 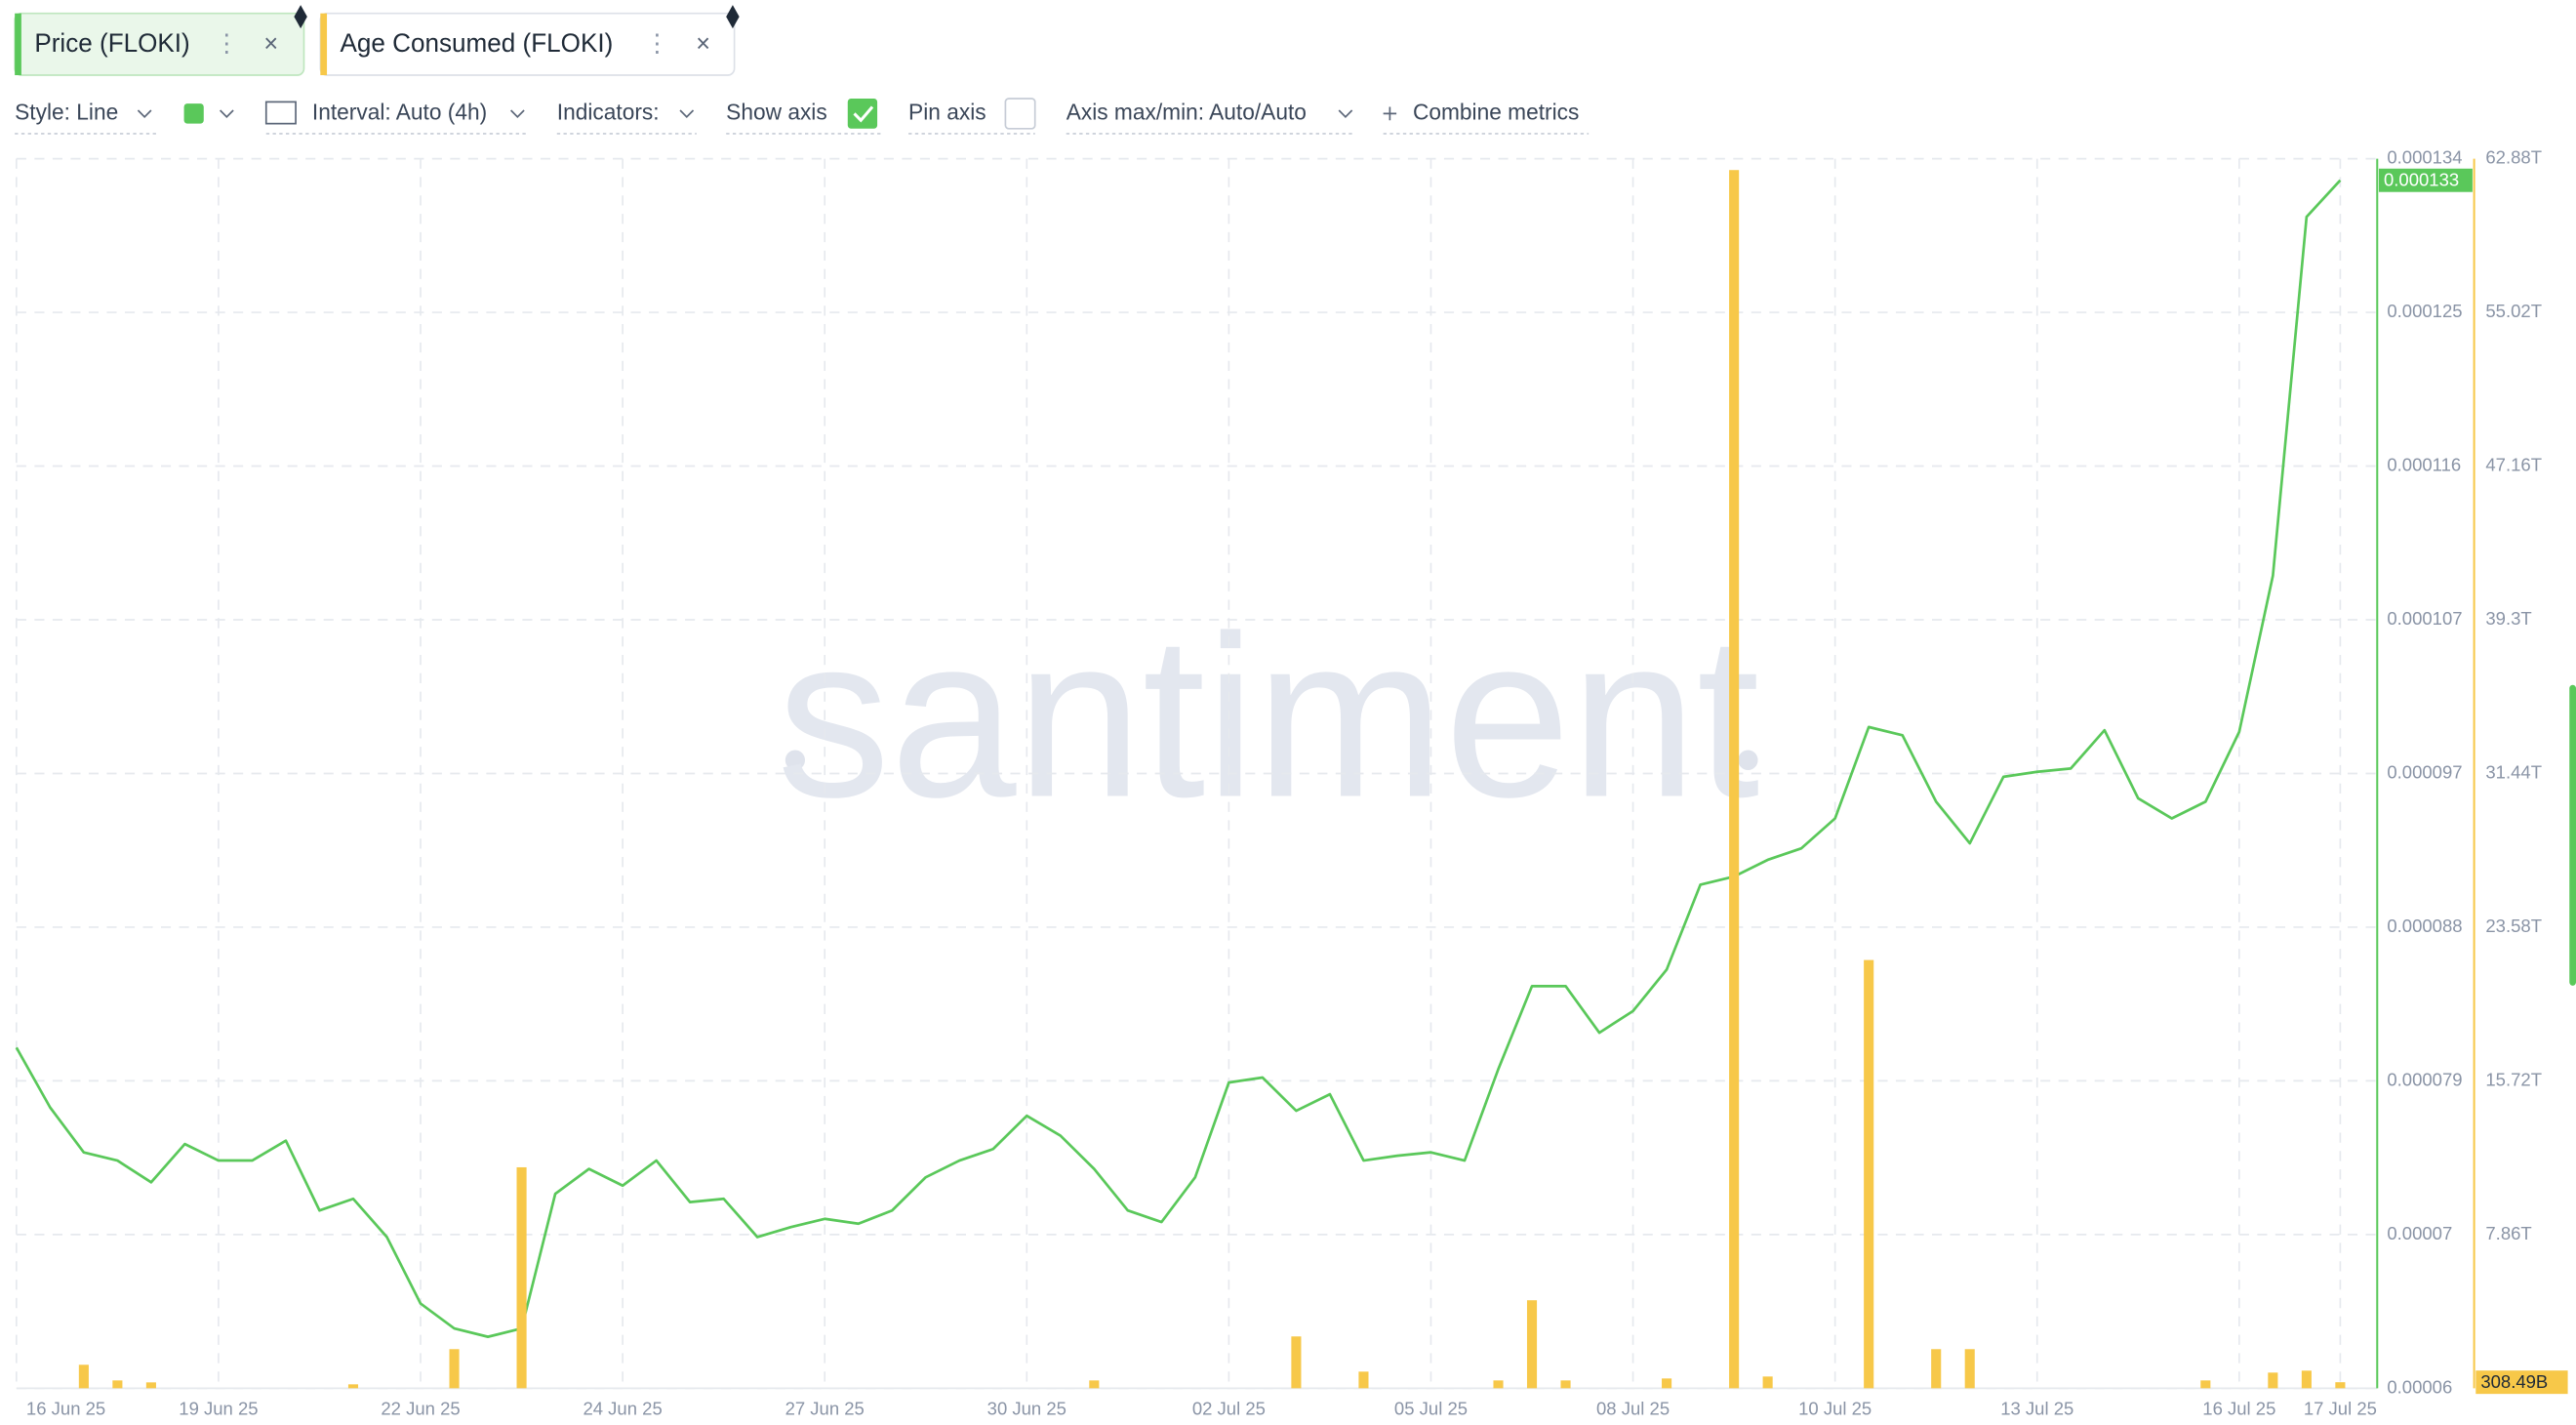 I want to click on pin-axis-toggle: Pin axis, so click(x=972, y=117).